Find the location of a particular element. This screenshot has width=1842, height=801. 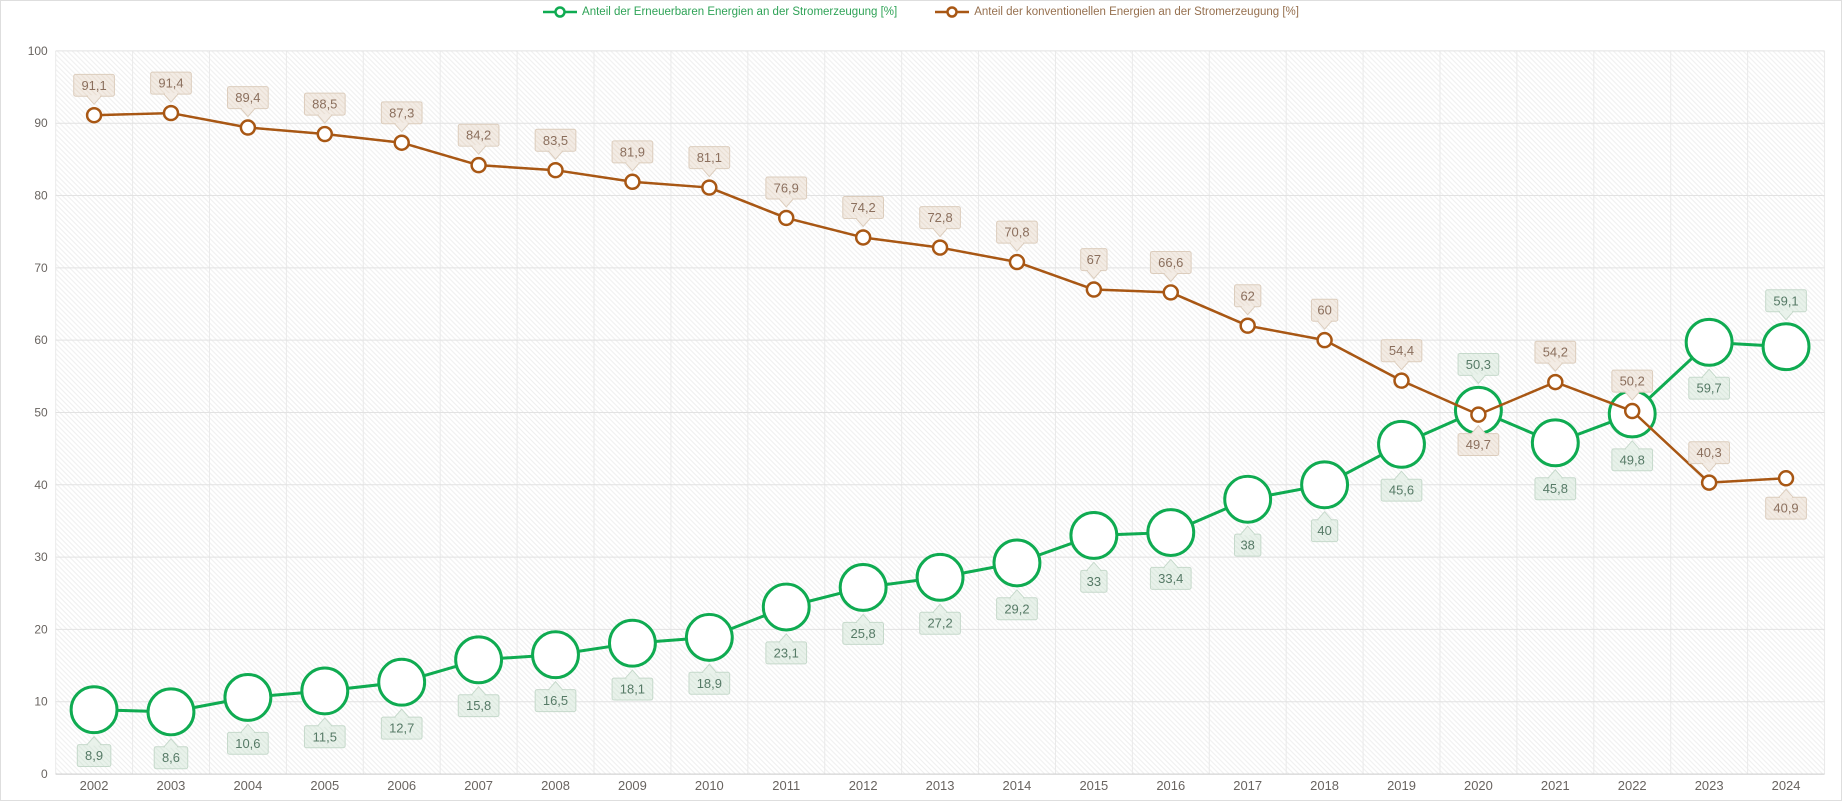

renewable-point-2011 is located at coordinates (786, 607).